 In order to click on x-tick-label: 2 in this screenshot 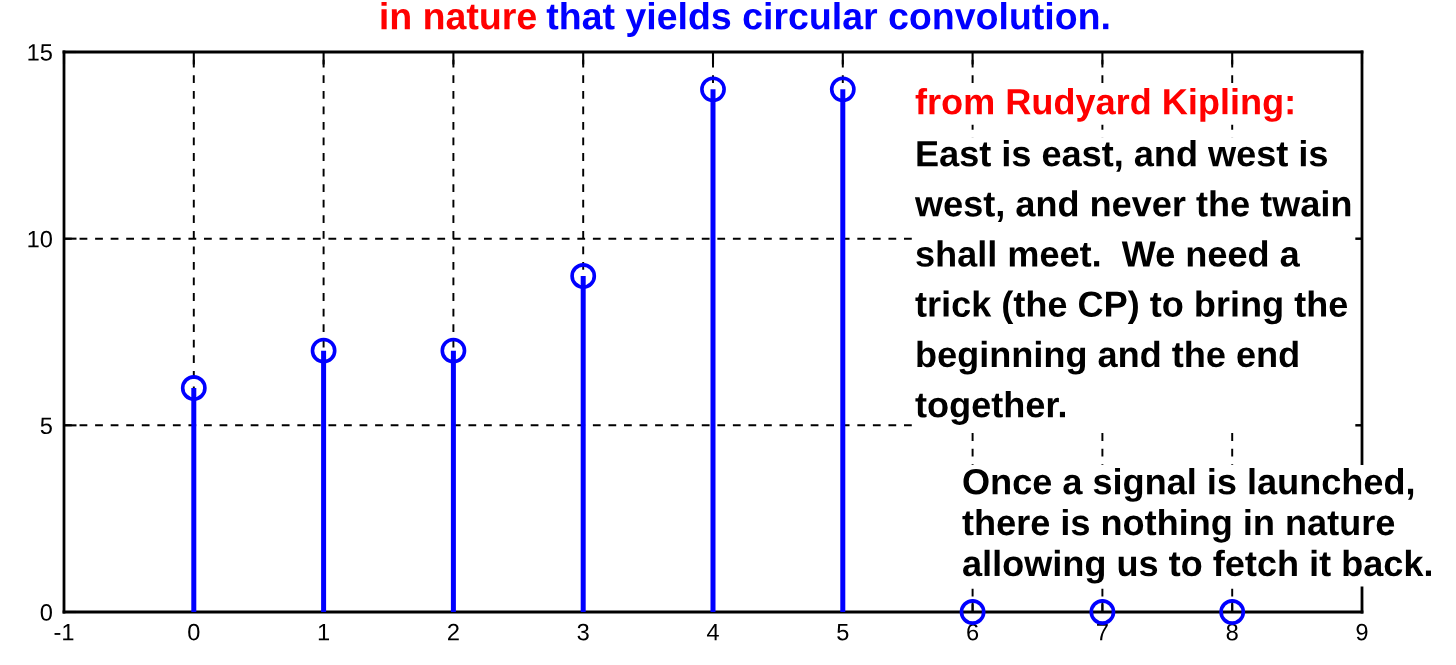, I will do `click(453, 632)`.